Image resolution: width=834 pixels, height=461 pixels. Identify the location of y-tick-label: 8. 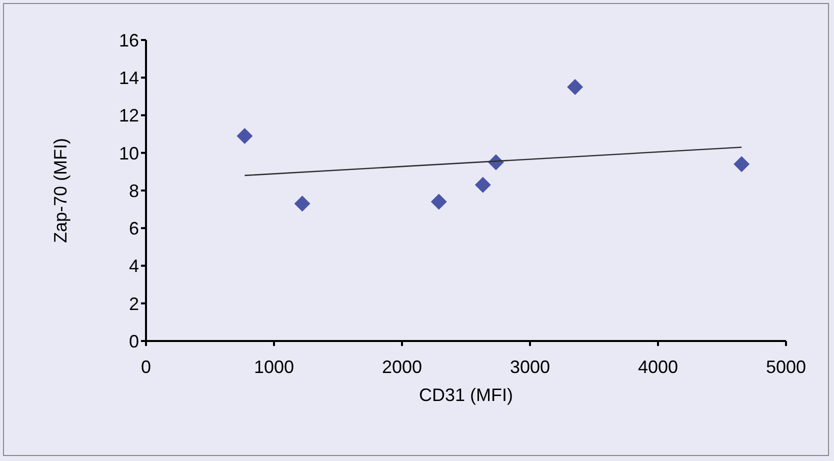
(133, 190).